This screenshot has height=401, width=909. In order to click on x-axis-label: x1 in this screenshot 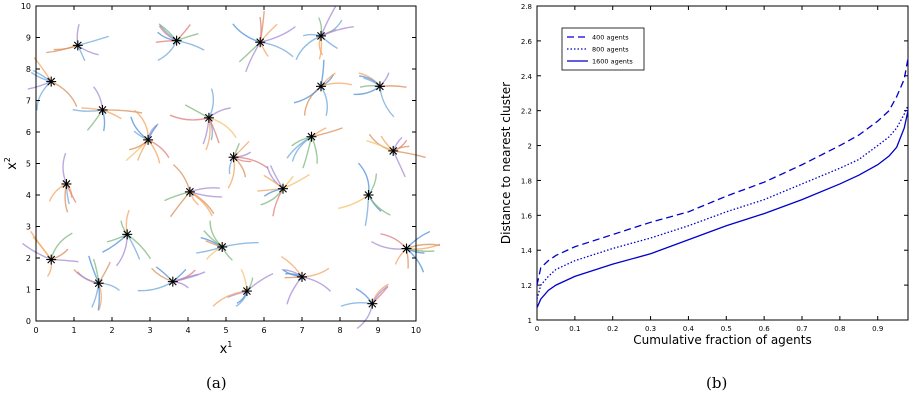, I will do `click(226, 348)`.